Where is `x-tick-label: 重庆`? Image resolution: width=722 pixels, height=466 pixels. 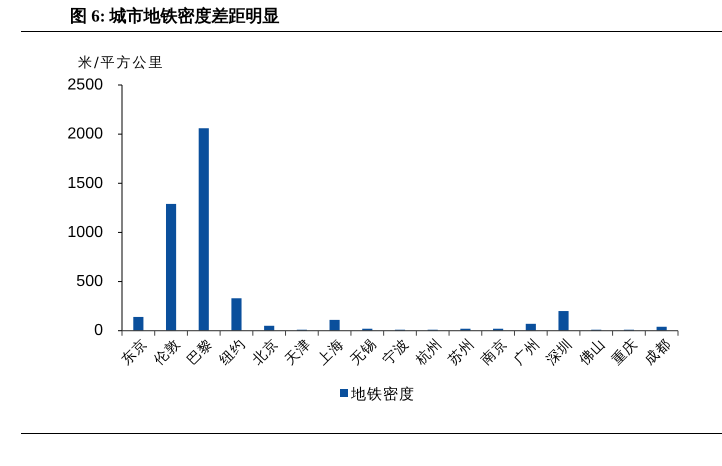 x-tick-label: 重庆 is located at coordinates (625, 352).